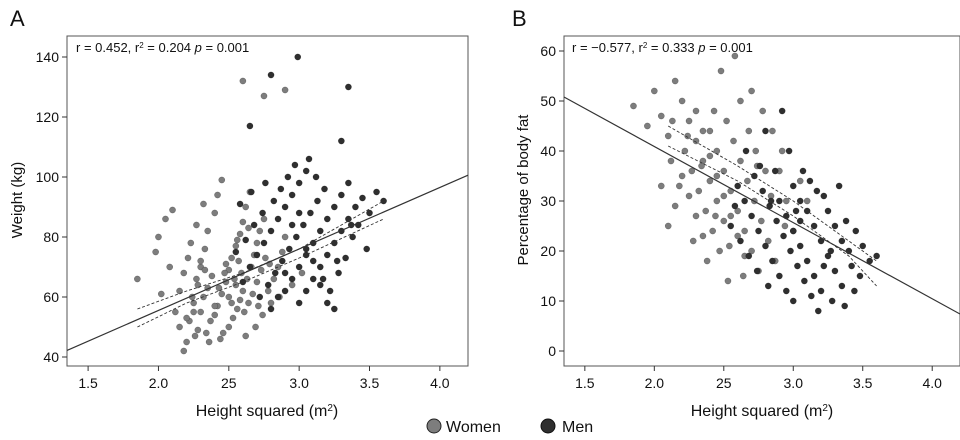  Describe the element at coordinates (260, 255) in the screenshot. I see `confidence-band-upper` at that location.